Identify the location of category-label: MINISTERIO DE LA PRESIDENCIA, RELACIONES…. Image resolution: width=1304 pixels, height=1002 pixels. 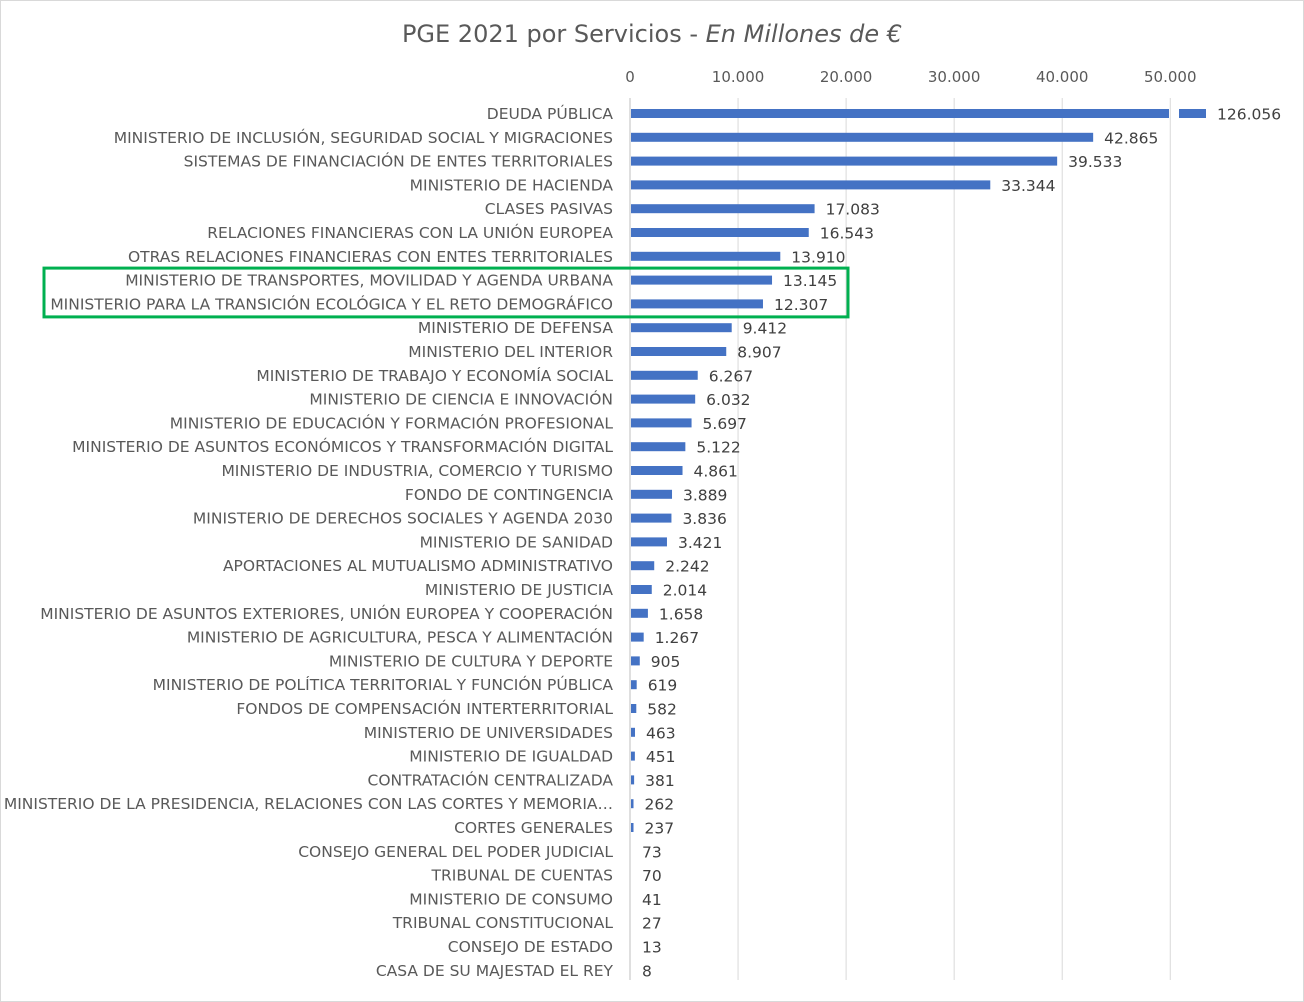
(308, 804).